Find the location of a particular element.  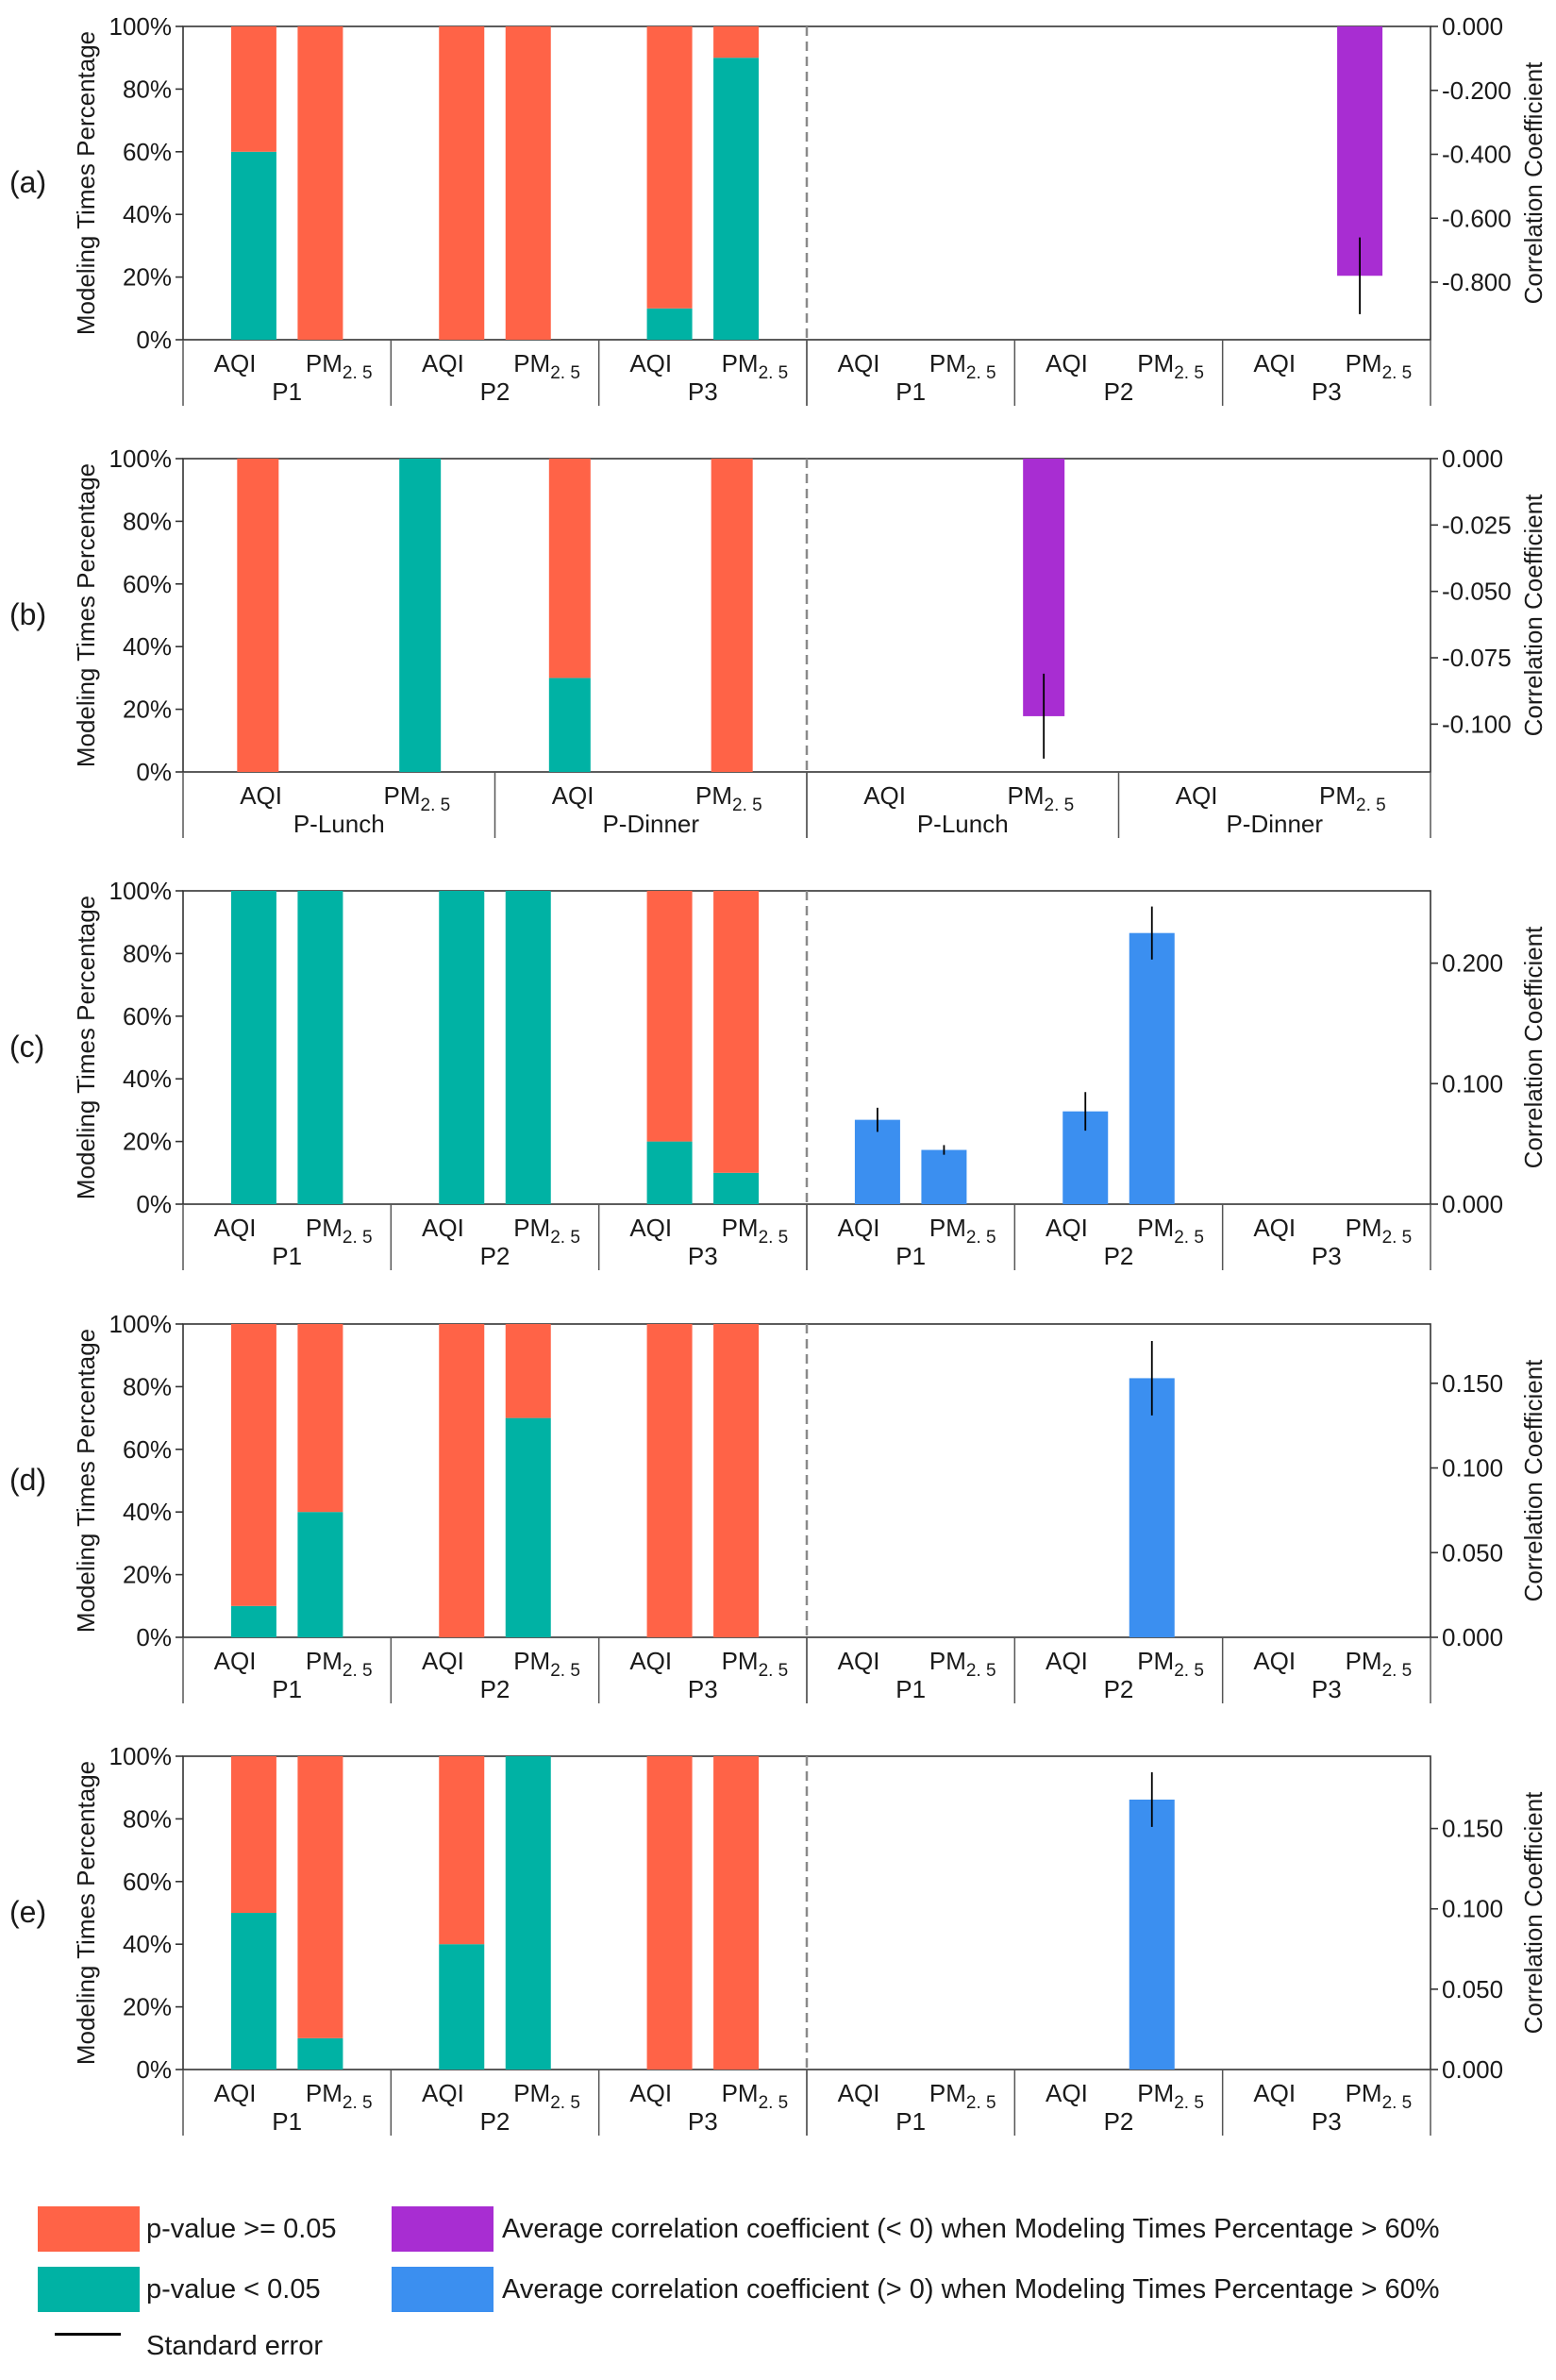

right-tick-label: -0.100 is located at coordinates (1477, 724).